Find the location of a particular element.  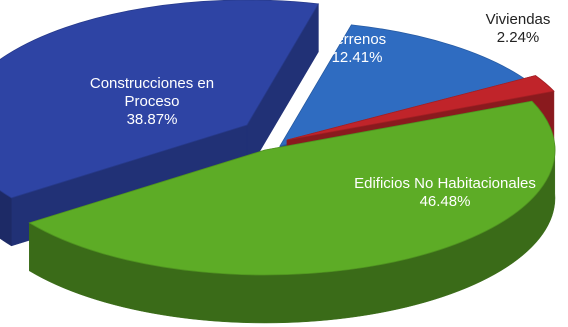

slice-label-edificios: Edificios No Habitacionales 46.48% is located at coordinates (445, 192).